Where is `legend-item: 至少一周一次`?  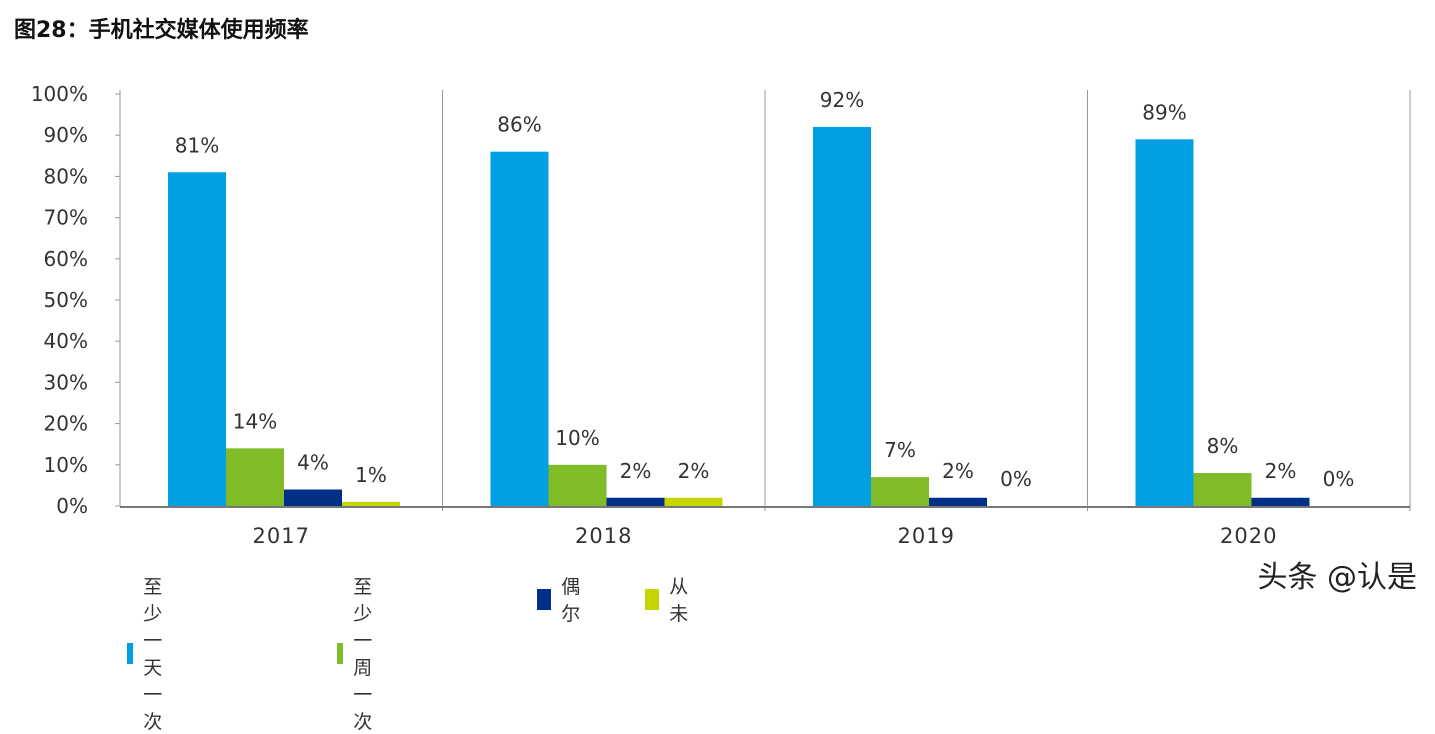 legend-item: 至少一周一次 is located at coordinates (362, 653).